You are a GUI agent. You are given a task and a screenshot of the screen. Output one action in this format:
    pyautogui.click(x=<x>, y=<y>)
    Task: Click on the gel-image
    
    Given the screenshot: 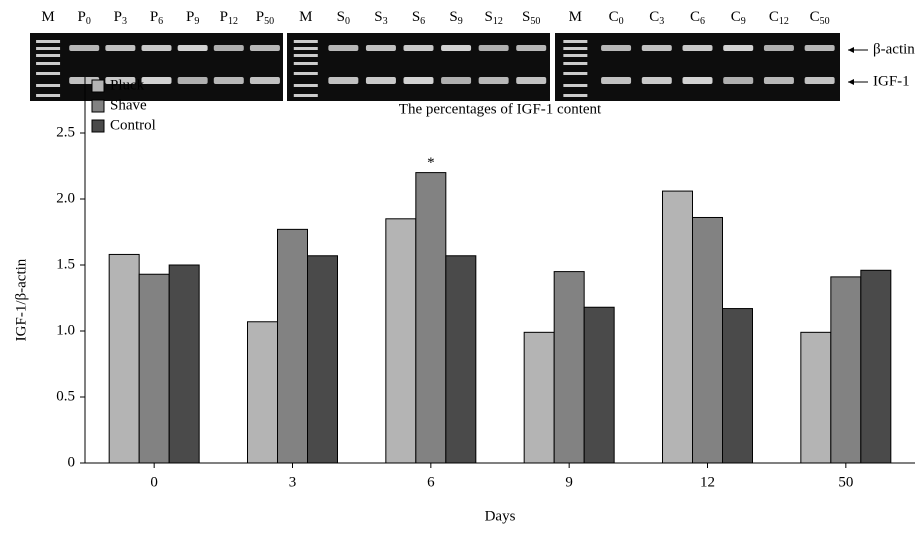 What is the action you would take?
    pyautogui.click(x=418, y=67)
    